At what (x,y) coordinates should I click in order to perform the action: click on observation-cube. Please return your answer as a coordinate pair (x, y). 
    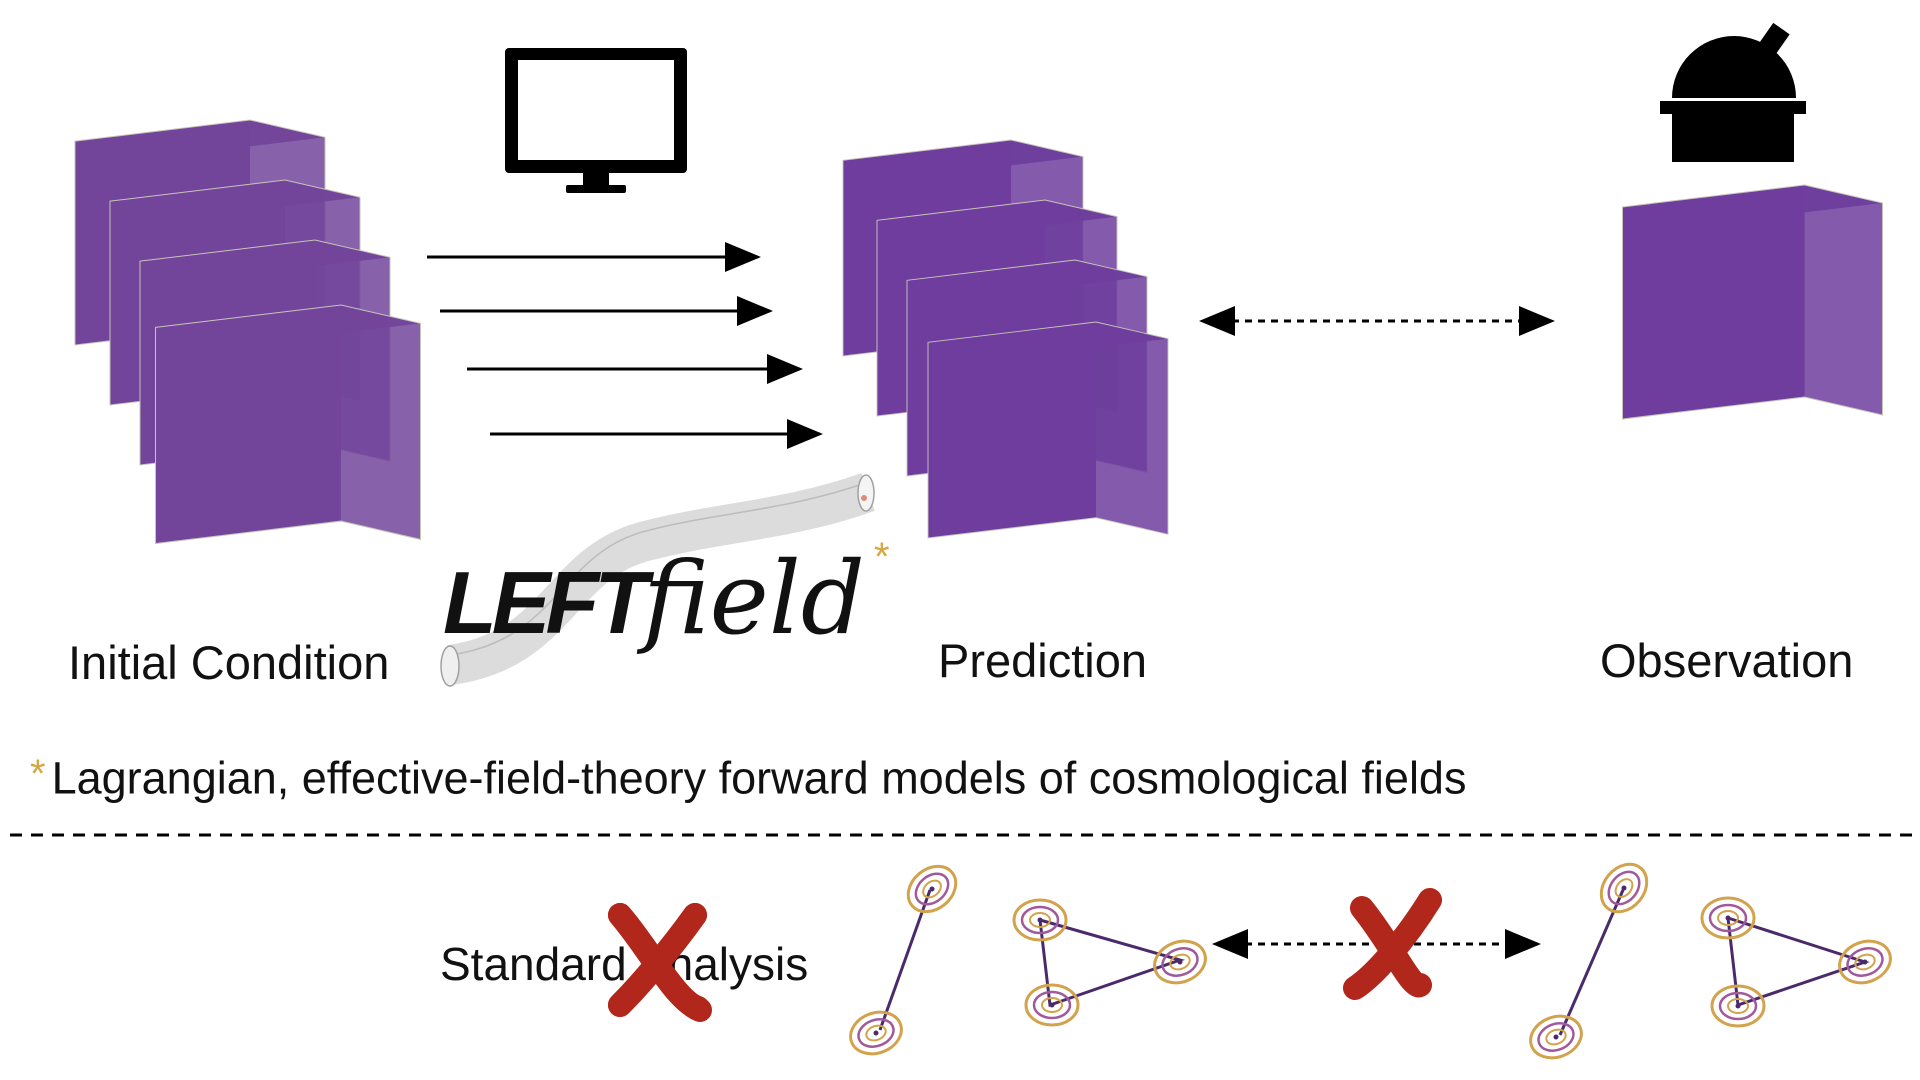
    Looking at the image, I should click on (1752, 302).